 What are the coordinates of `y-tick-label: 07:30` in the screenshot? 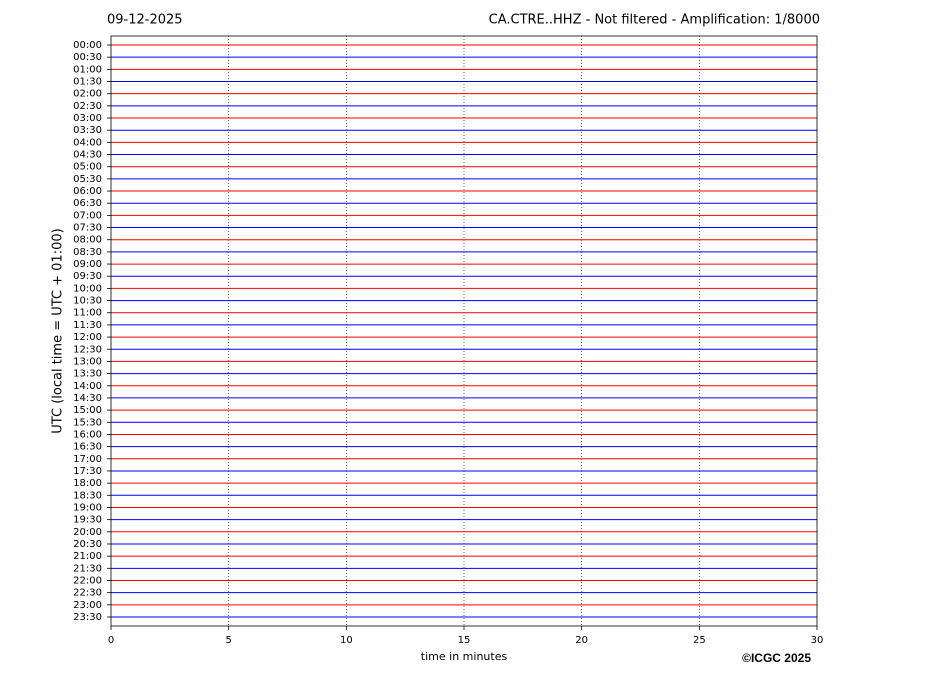 It's located at (87, 228).